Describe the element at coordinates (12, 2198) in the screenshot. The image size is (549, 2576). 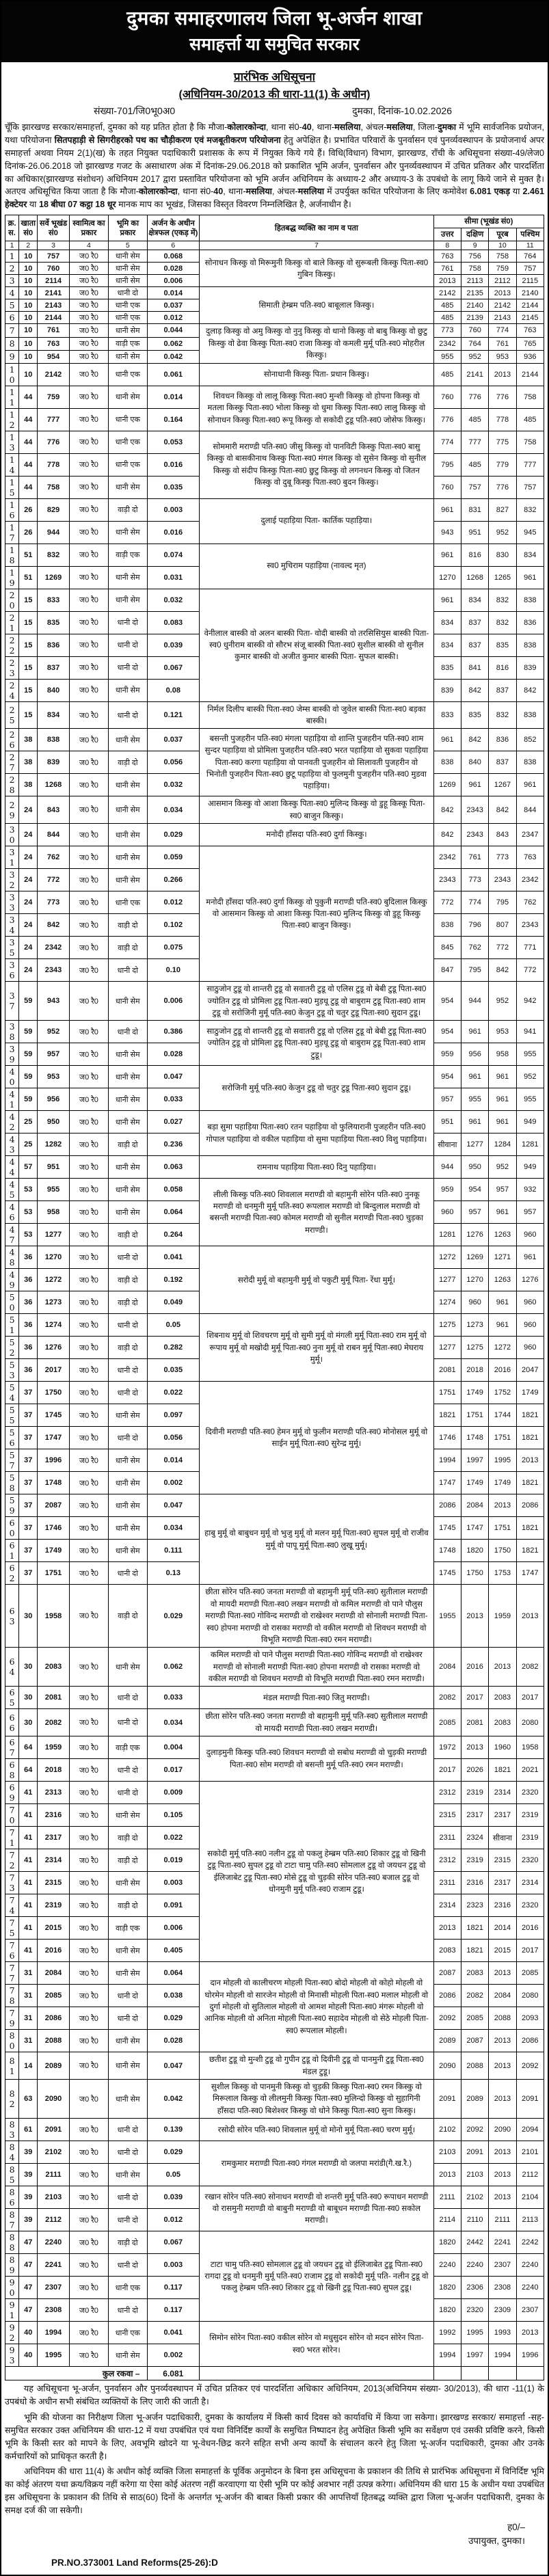
I see `cell-serial: 86` at that location.